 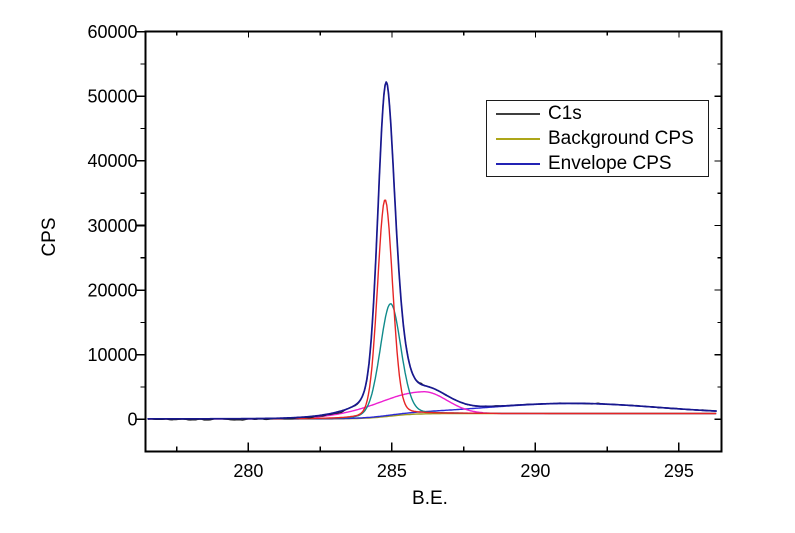 What do you see at coordinates (679, 471) in the screenshot?
I see `x-tick-label: 295` at bounding box center [679, 471].